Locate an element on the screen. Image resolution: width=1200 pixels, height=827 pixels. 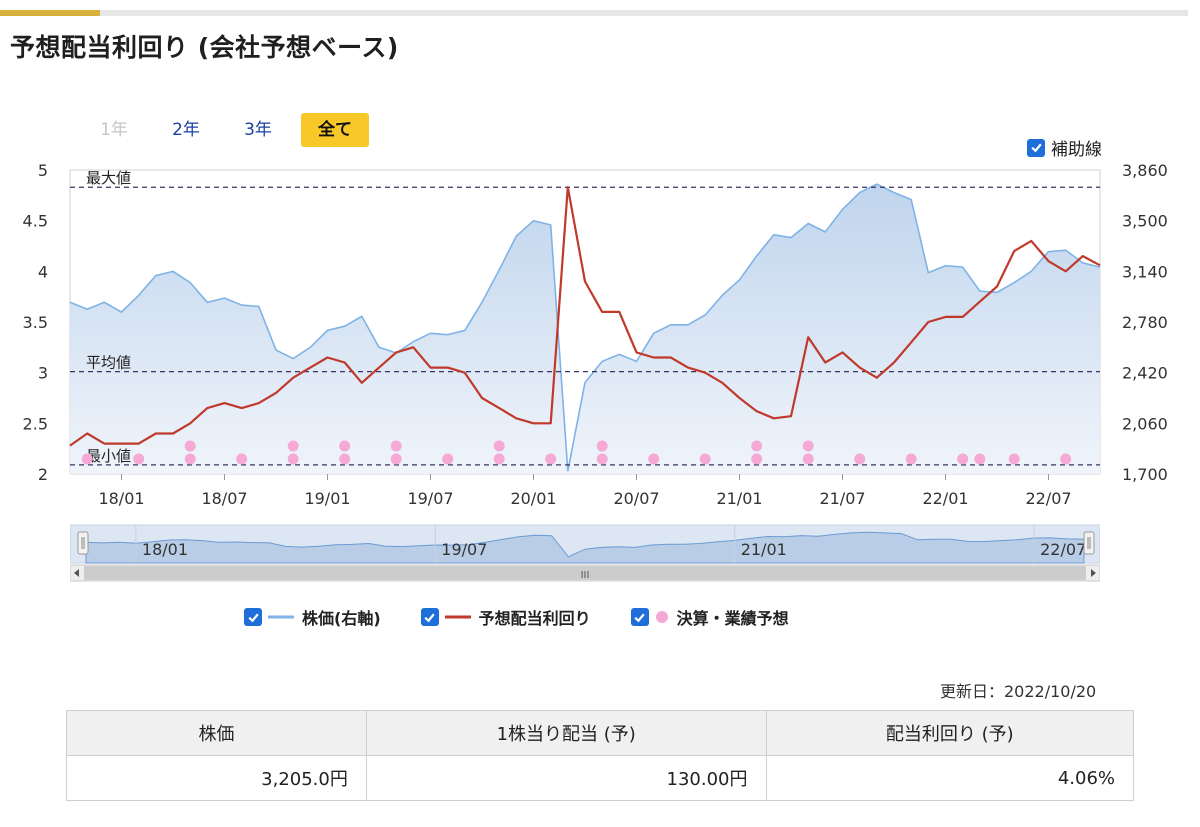
legend-item-events: 決算・業績予想 is located at coordinates (709, 617).